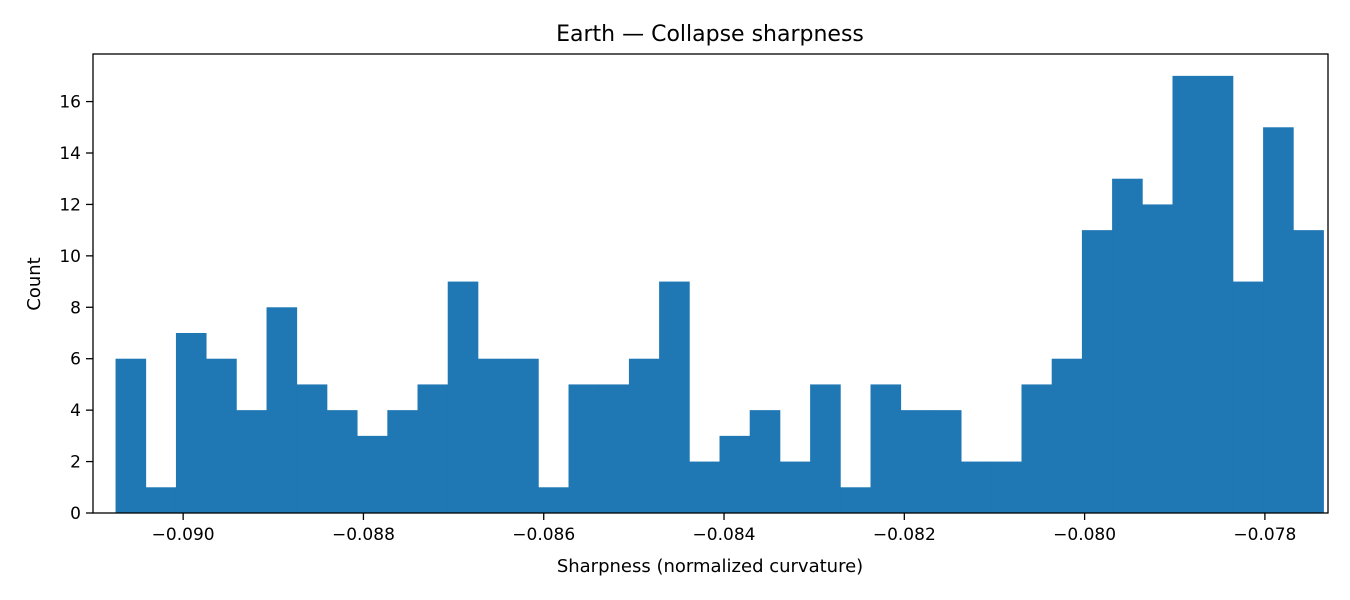 This screenshot has height=600, width=1350. What do you see at coordinates (70, 205) in the screenshot?
I see `y-tick-label: 12` at bounding box center [70, 205].